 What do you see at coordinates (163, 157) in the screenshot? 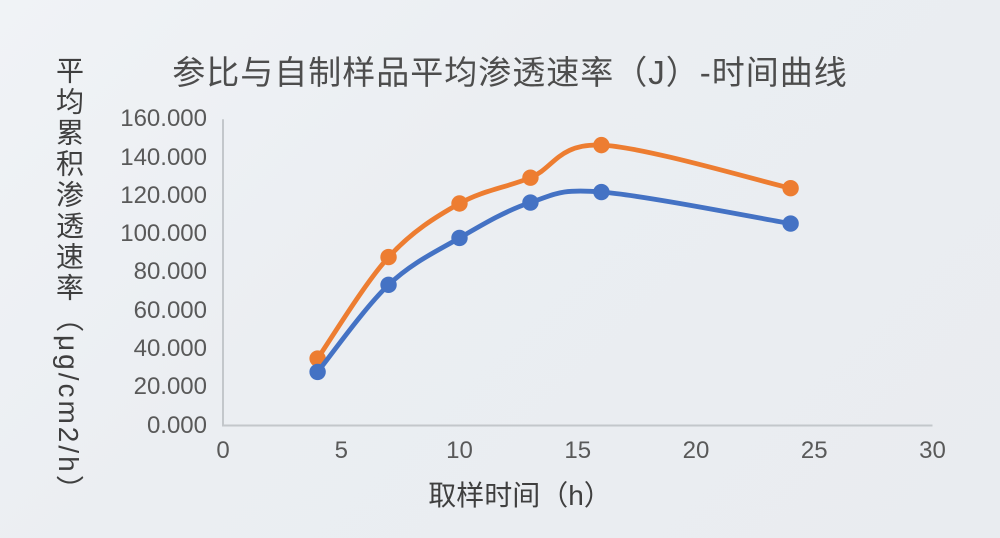
I see `y-tick-label: 140.000` at bounding box center [163, 157].